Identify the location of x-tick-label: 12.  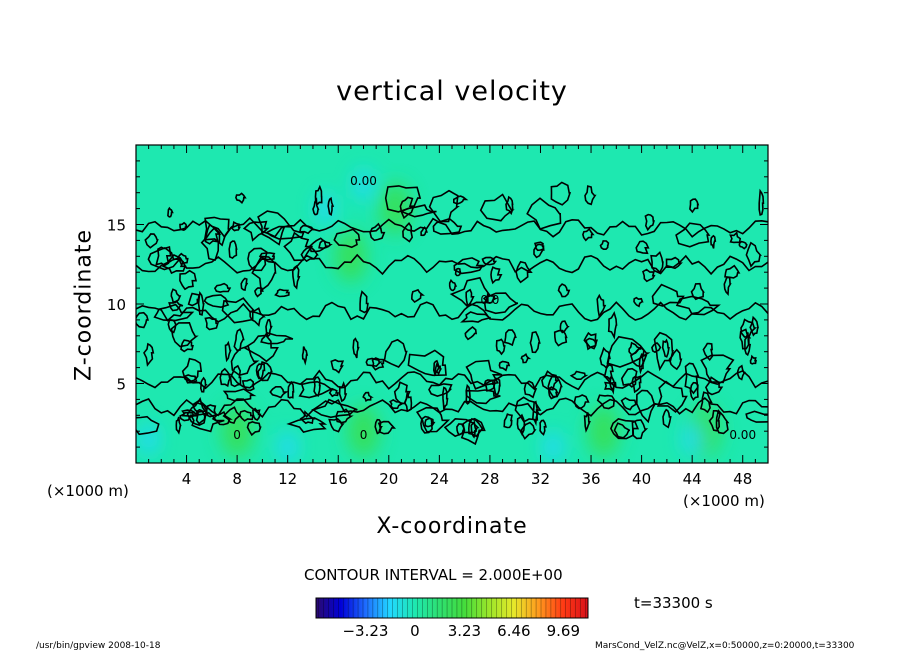
(287, 479).